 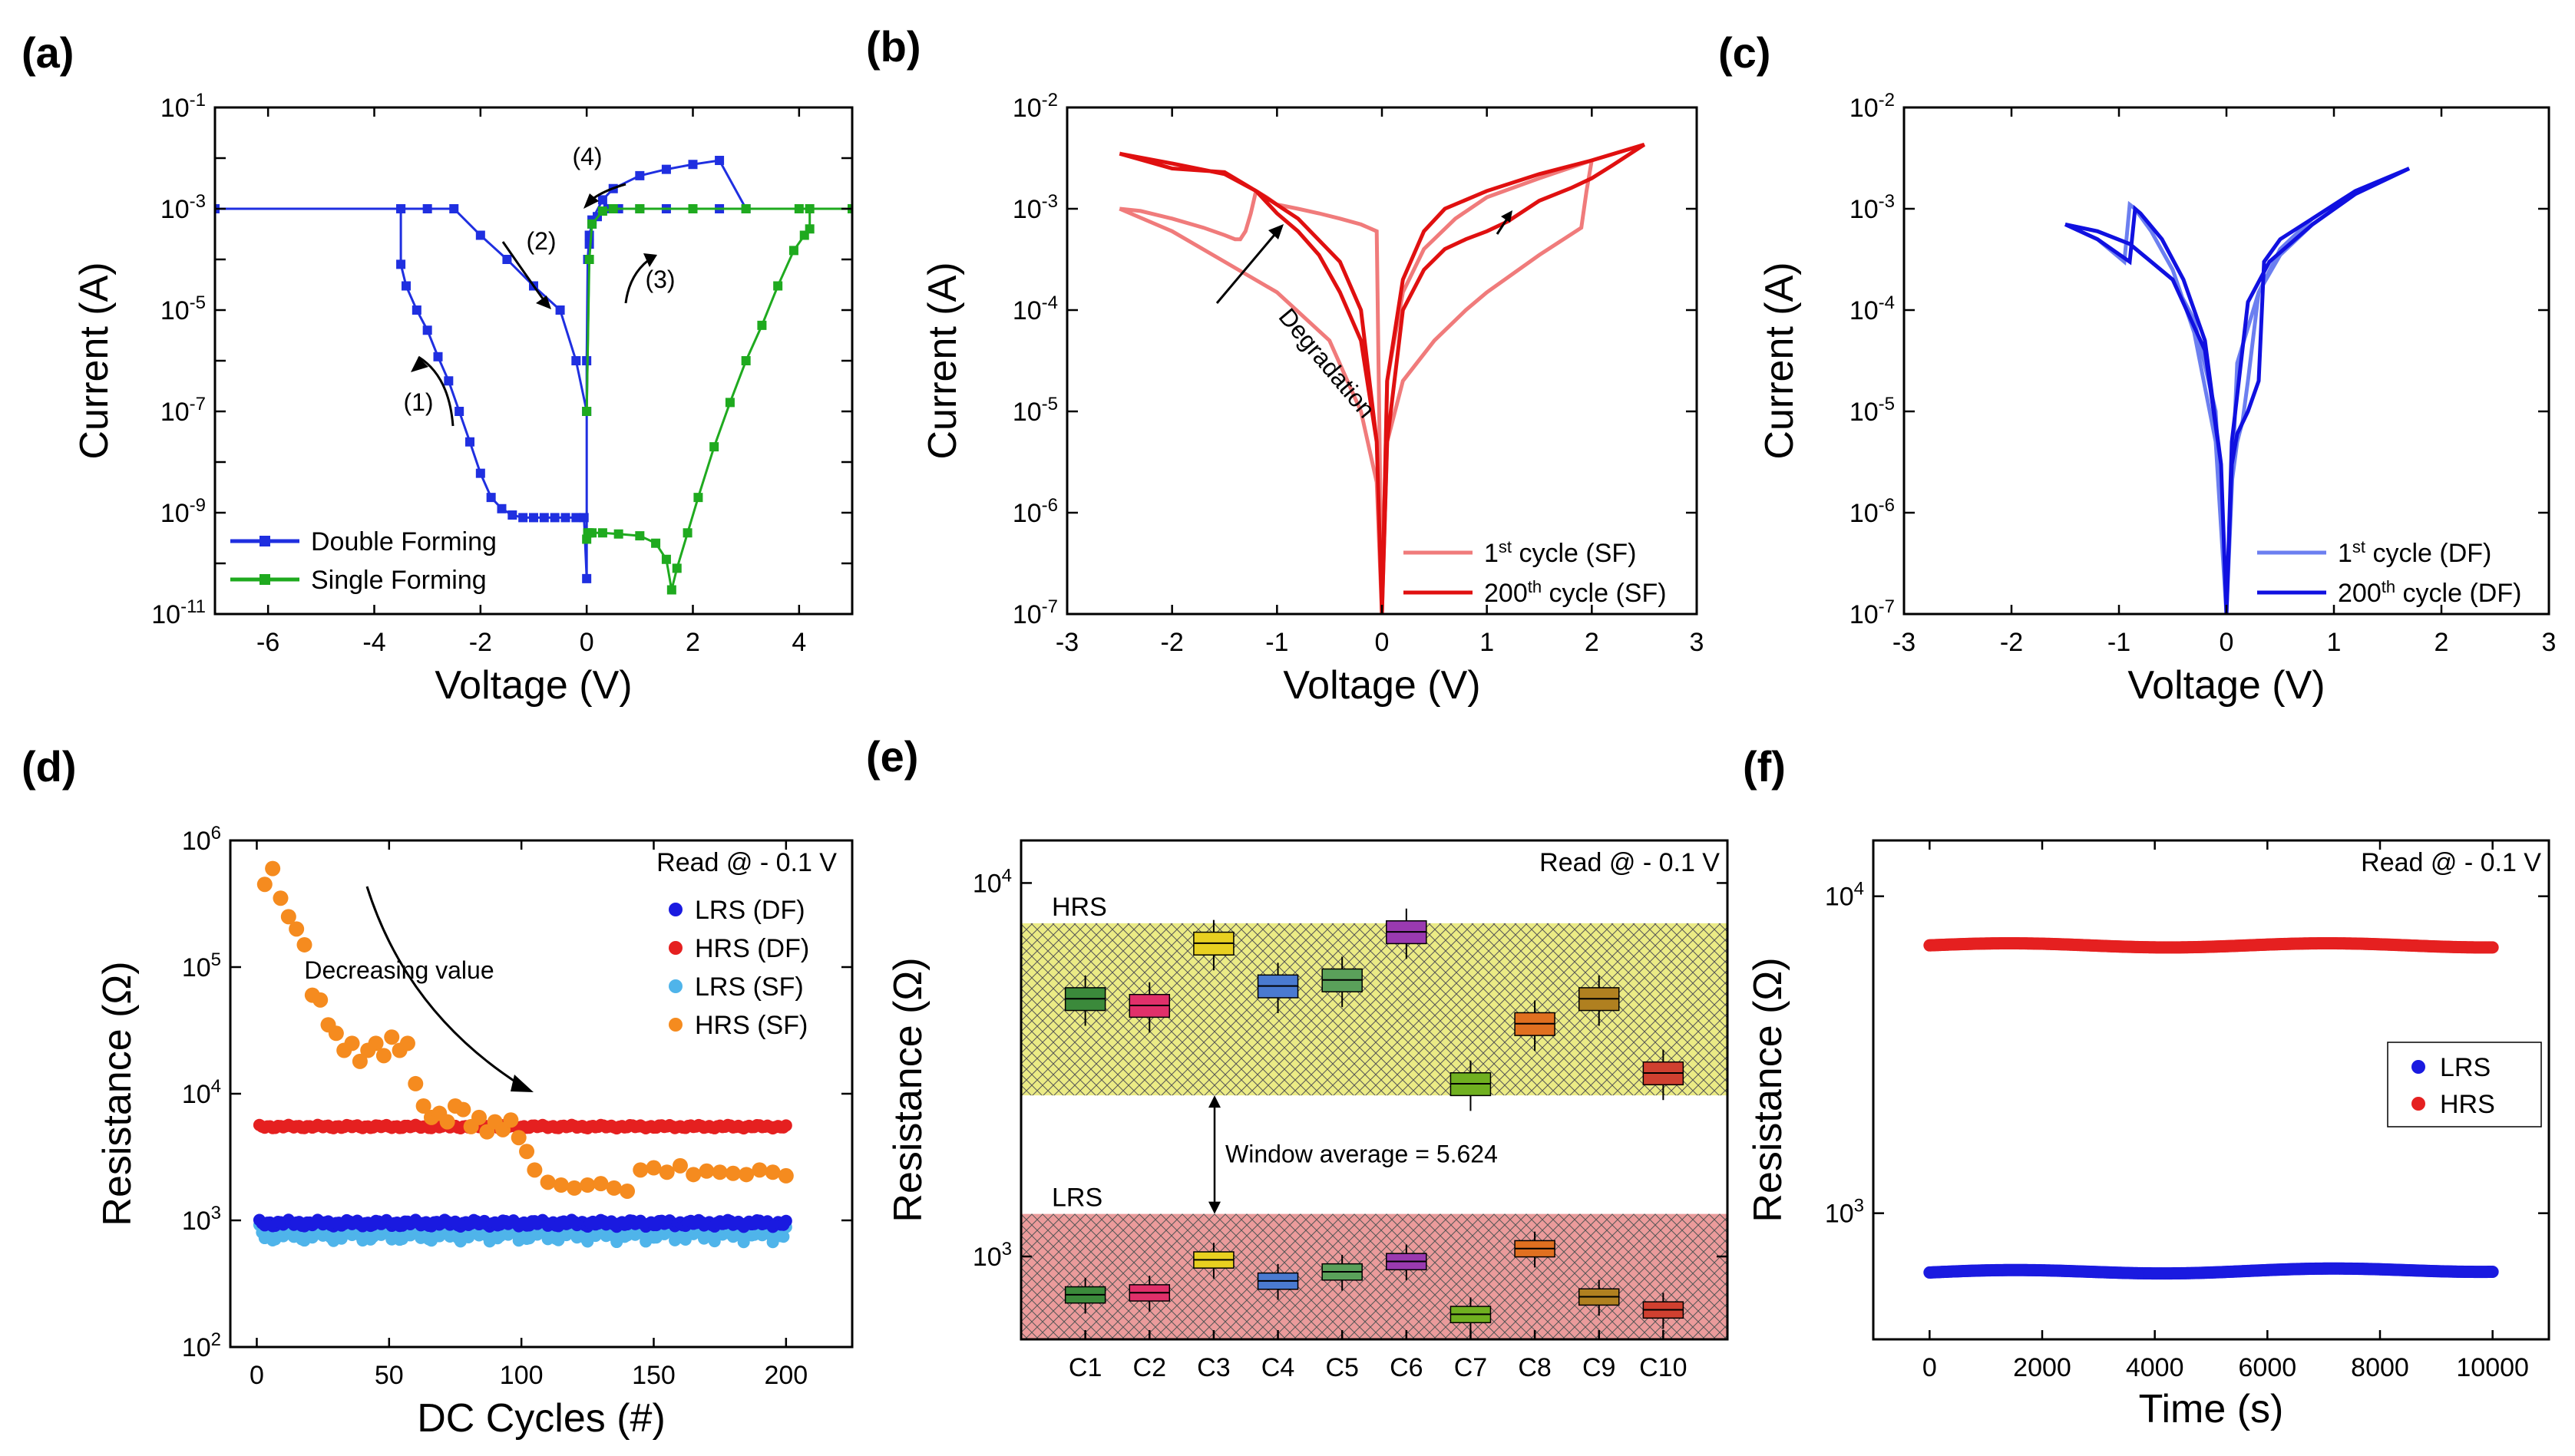 I want to click on arrow-d, so click(x=444, y=987).